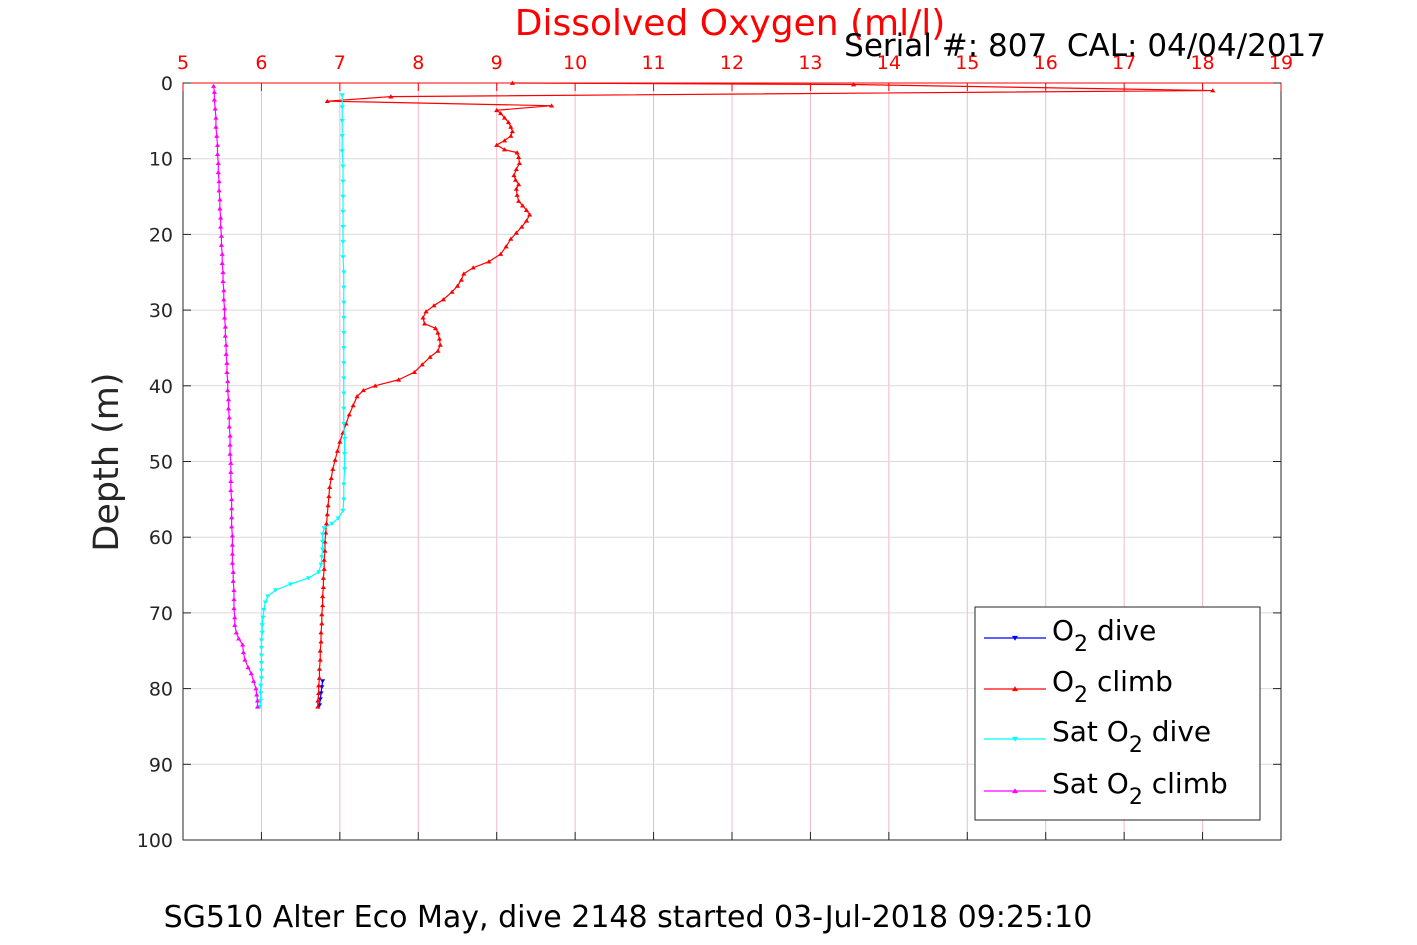  Describe the element at coordinates (732, 63) in the screenshot. I see `x-tick-label: 12` at that location.